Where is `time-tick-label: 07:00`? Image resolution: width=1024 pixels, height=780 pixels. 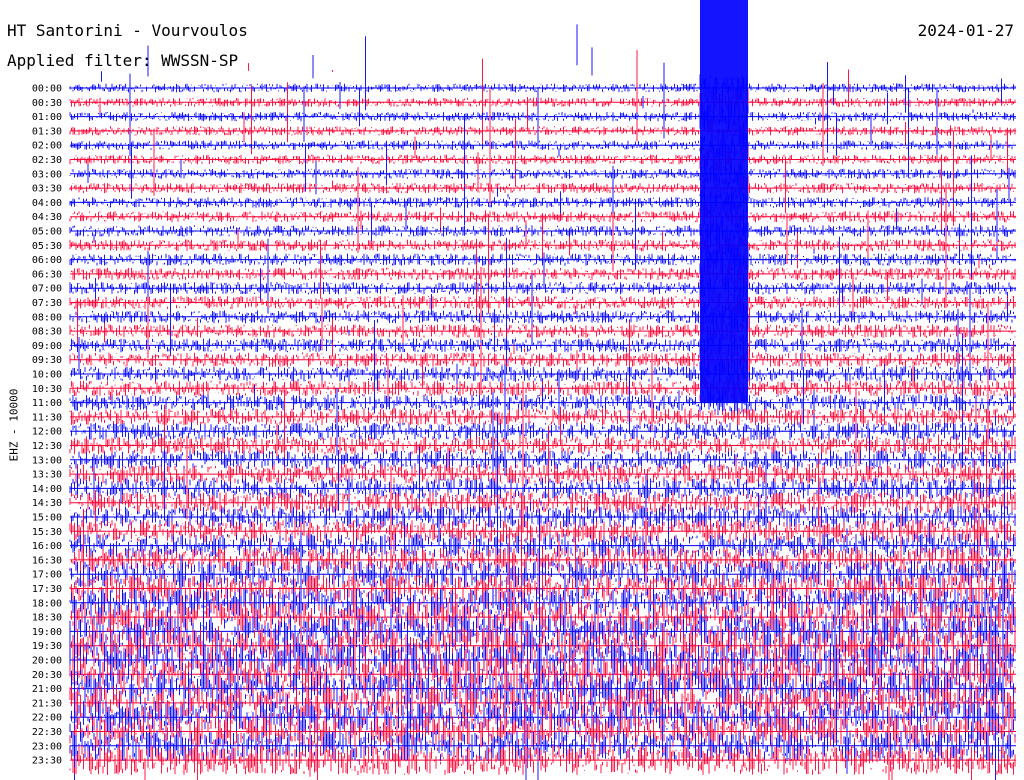 time-tick-label: 07:00 is located at coordinates (47, 289).